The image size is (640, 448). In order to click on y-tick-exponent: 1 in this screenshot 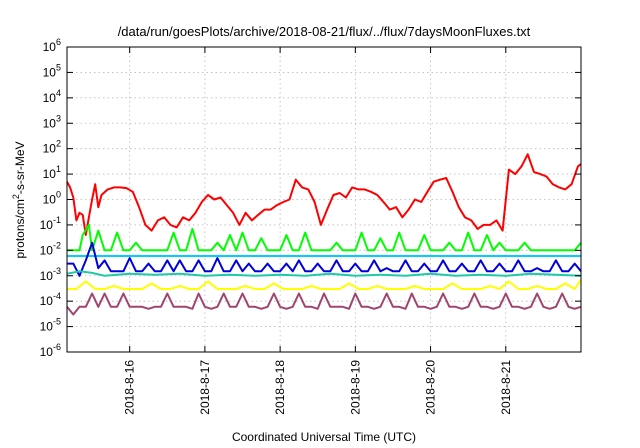, I will do `click(58, 169)`.